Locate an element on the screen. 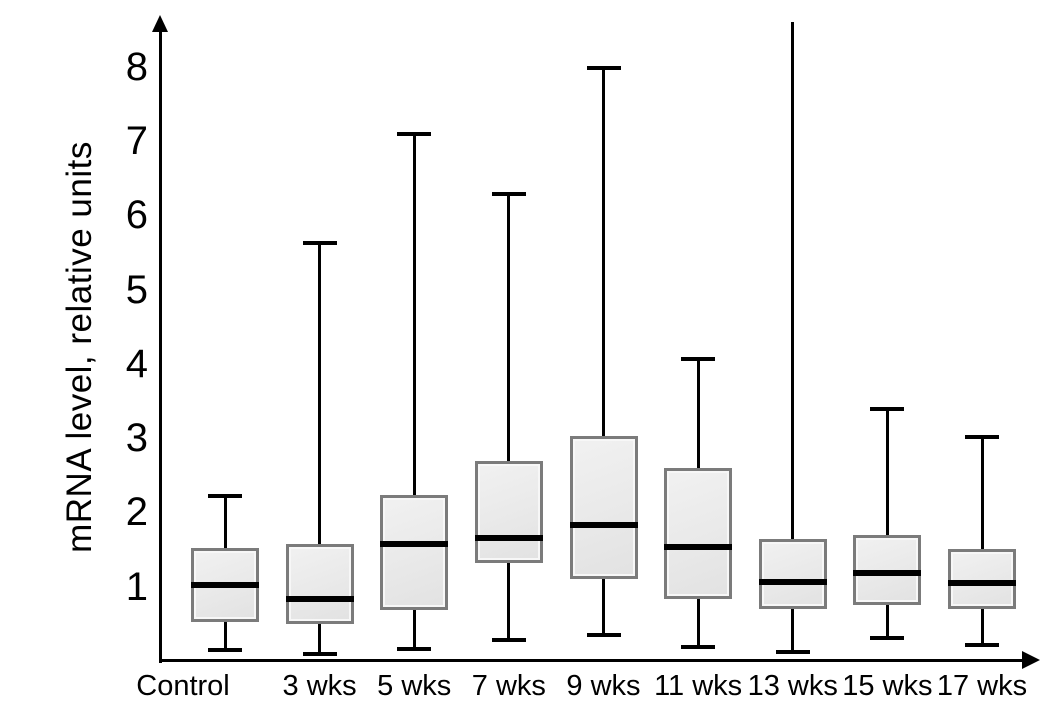 This screenshot has height=728, width=1044. y-tick-label: 5 is located at coordinates (136, 289).